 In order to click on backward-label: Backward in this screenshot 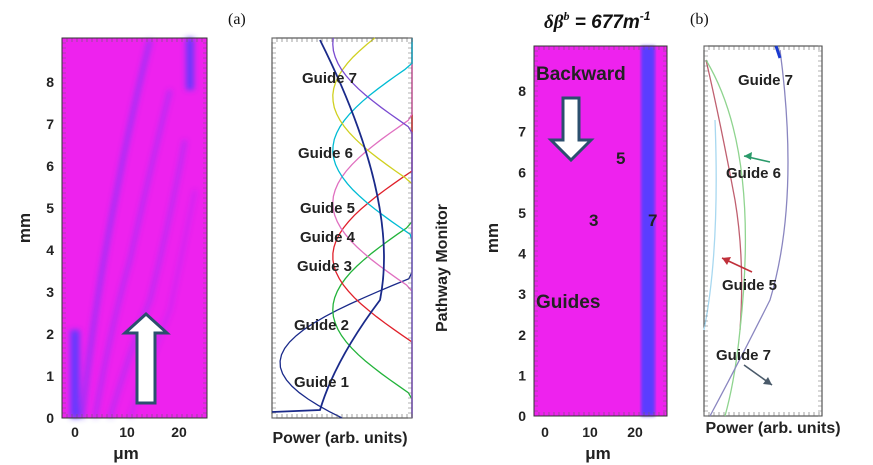, I will do `click(581, 74)`.